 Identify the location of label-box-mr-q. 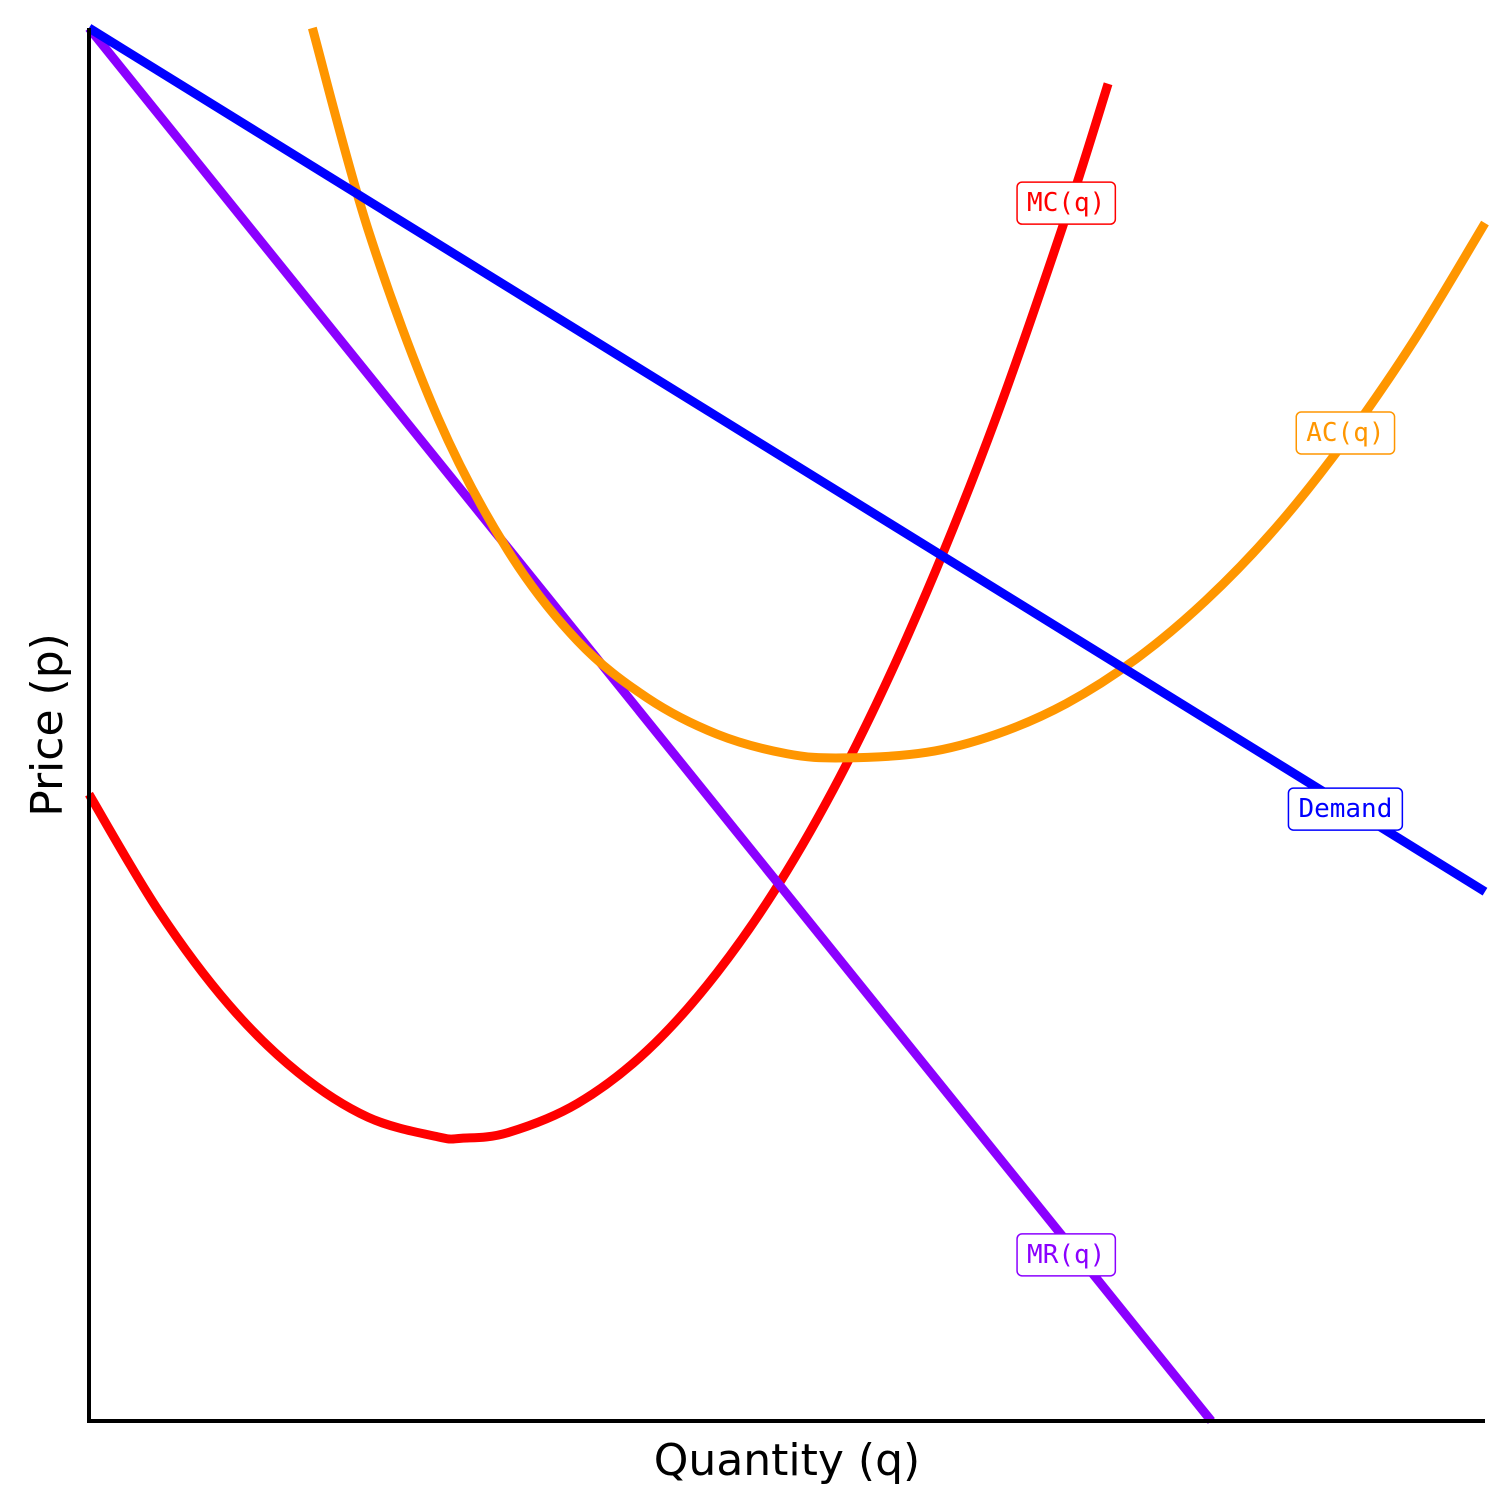
(1066, 1255).